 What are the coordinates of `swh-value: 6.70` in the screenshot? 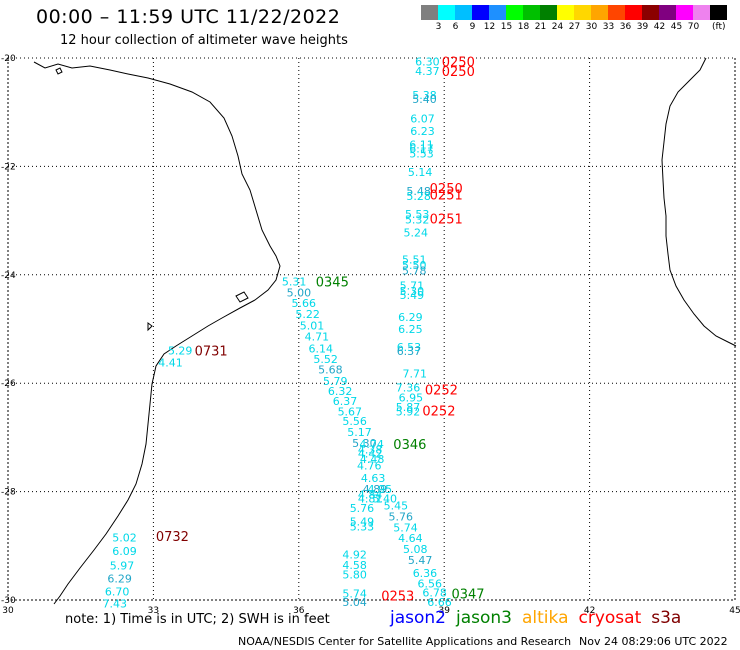 It's located at (117, 591).